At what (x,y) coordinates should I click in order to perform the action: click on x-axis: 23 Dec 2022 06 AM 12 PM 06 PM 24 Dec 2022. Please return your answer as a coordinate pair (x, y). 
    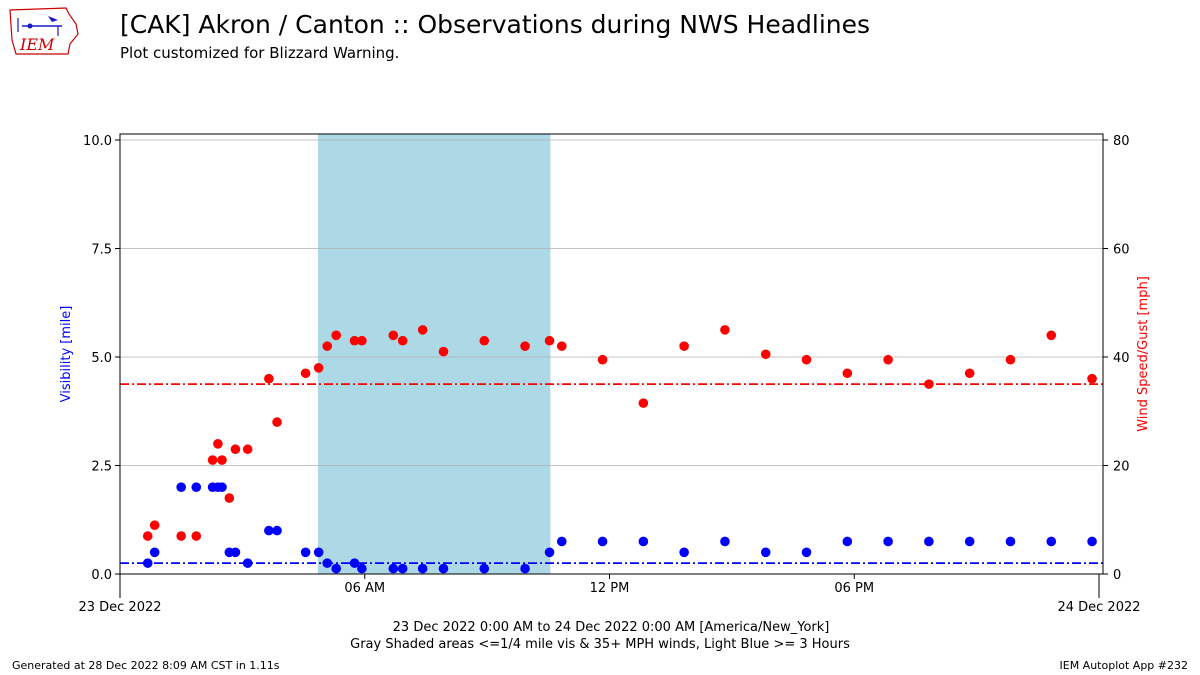
    Looking at the image, I should click on (609, 594).